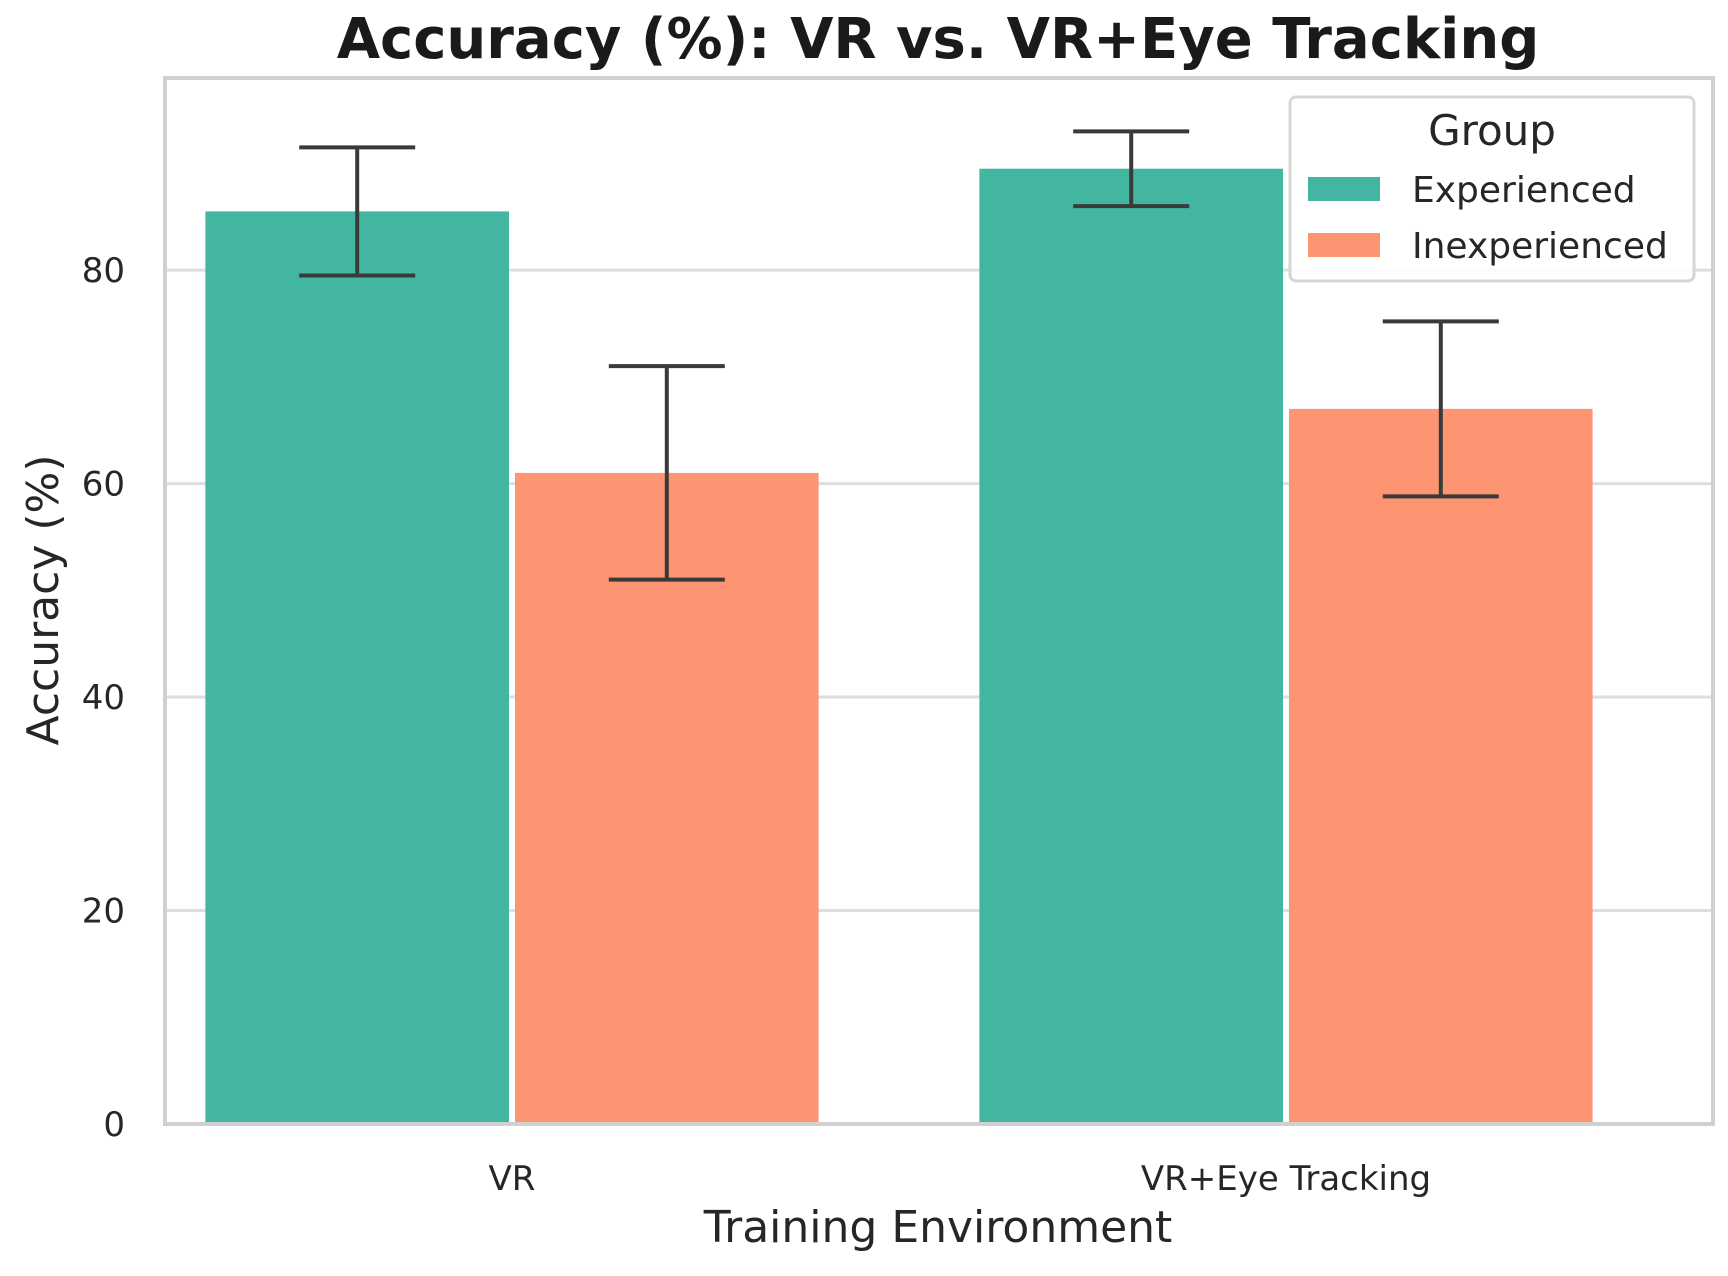  What do you see at coordinates (1492, 130) in the screenshot?
I see `legend-title: Group` at bounding box center [1492, 130].